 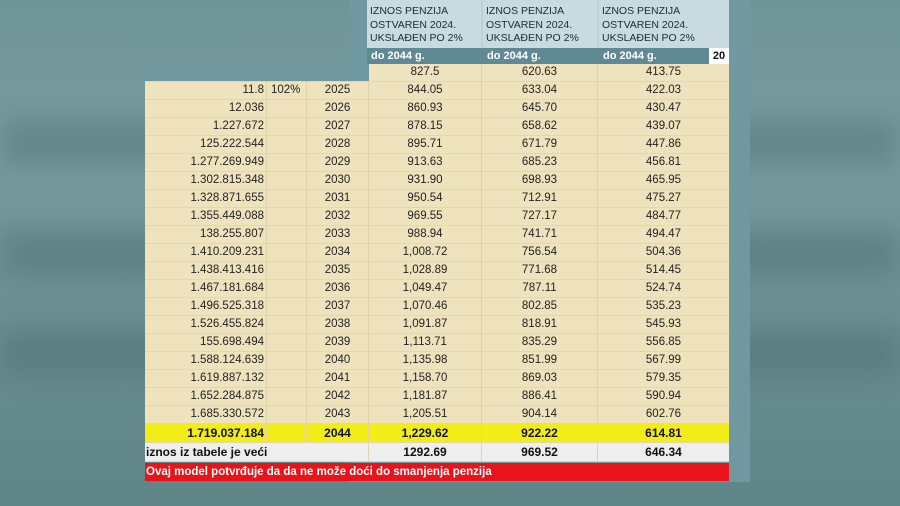 What do you see at coordinates (663, 234) in the screenshot?
I see `cell-c: 494.47` at bounding box center [663, 234].